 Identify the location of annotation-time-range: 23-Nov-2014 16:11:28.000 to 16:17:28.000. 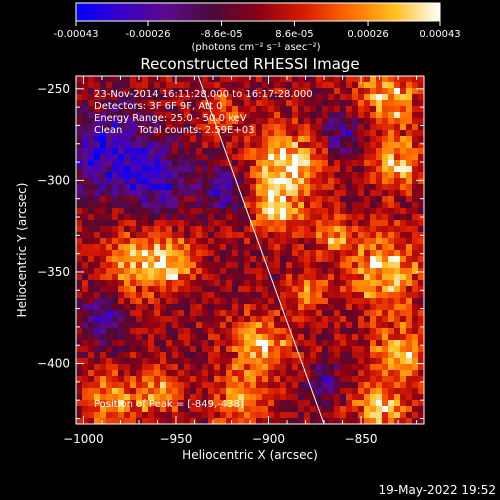
(203, 94).